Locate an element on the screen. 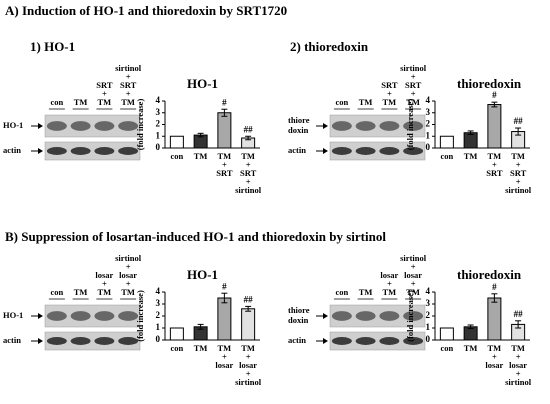 The image size is (550, 404). chart-title: thioredoxin is located at coordinates (489, 274).